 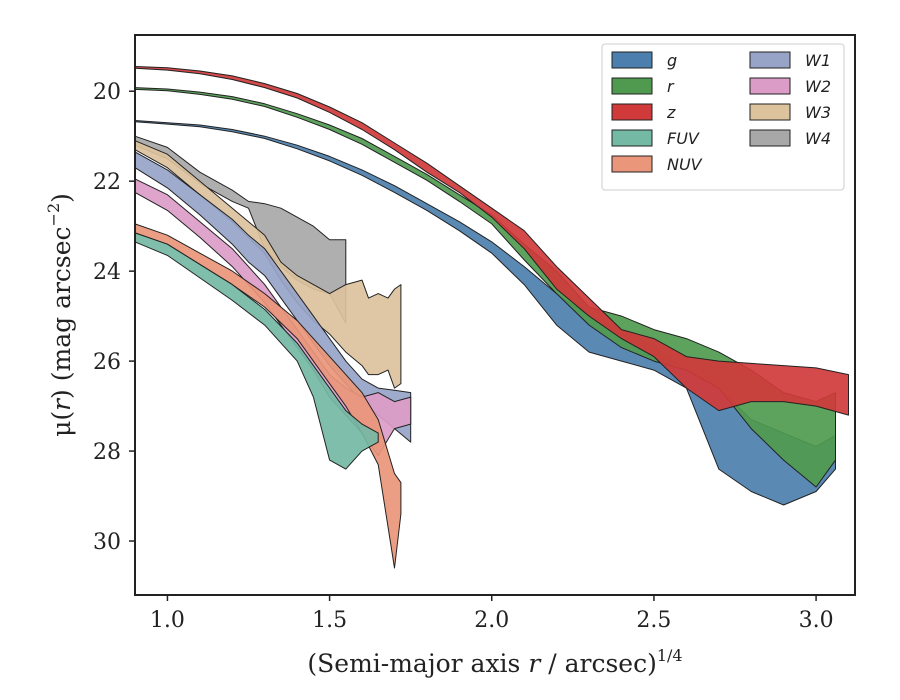 What do you see at coordinates (329, 620) in the screenshot?
I see `x-tick-label: 1.5` at bounding box center [329, 620].